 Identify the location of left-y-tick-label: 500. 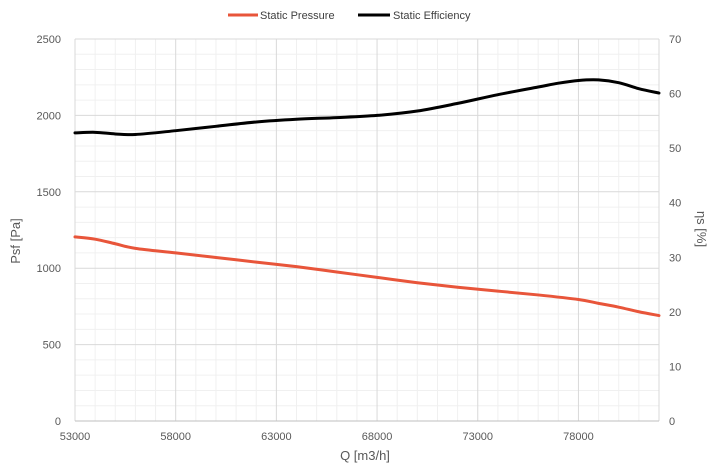
(52, 346).